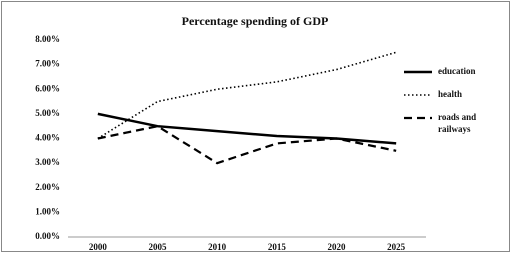  I want to click on y-tick-label: 1.00%, so click(47, 211).